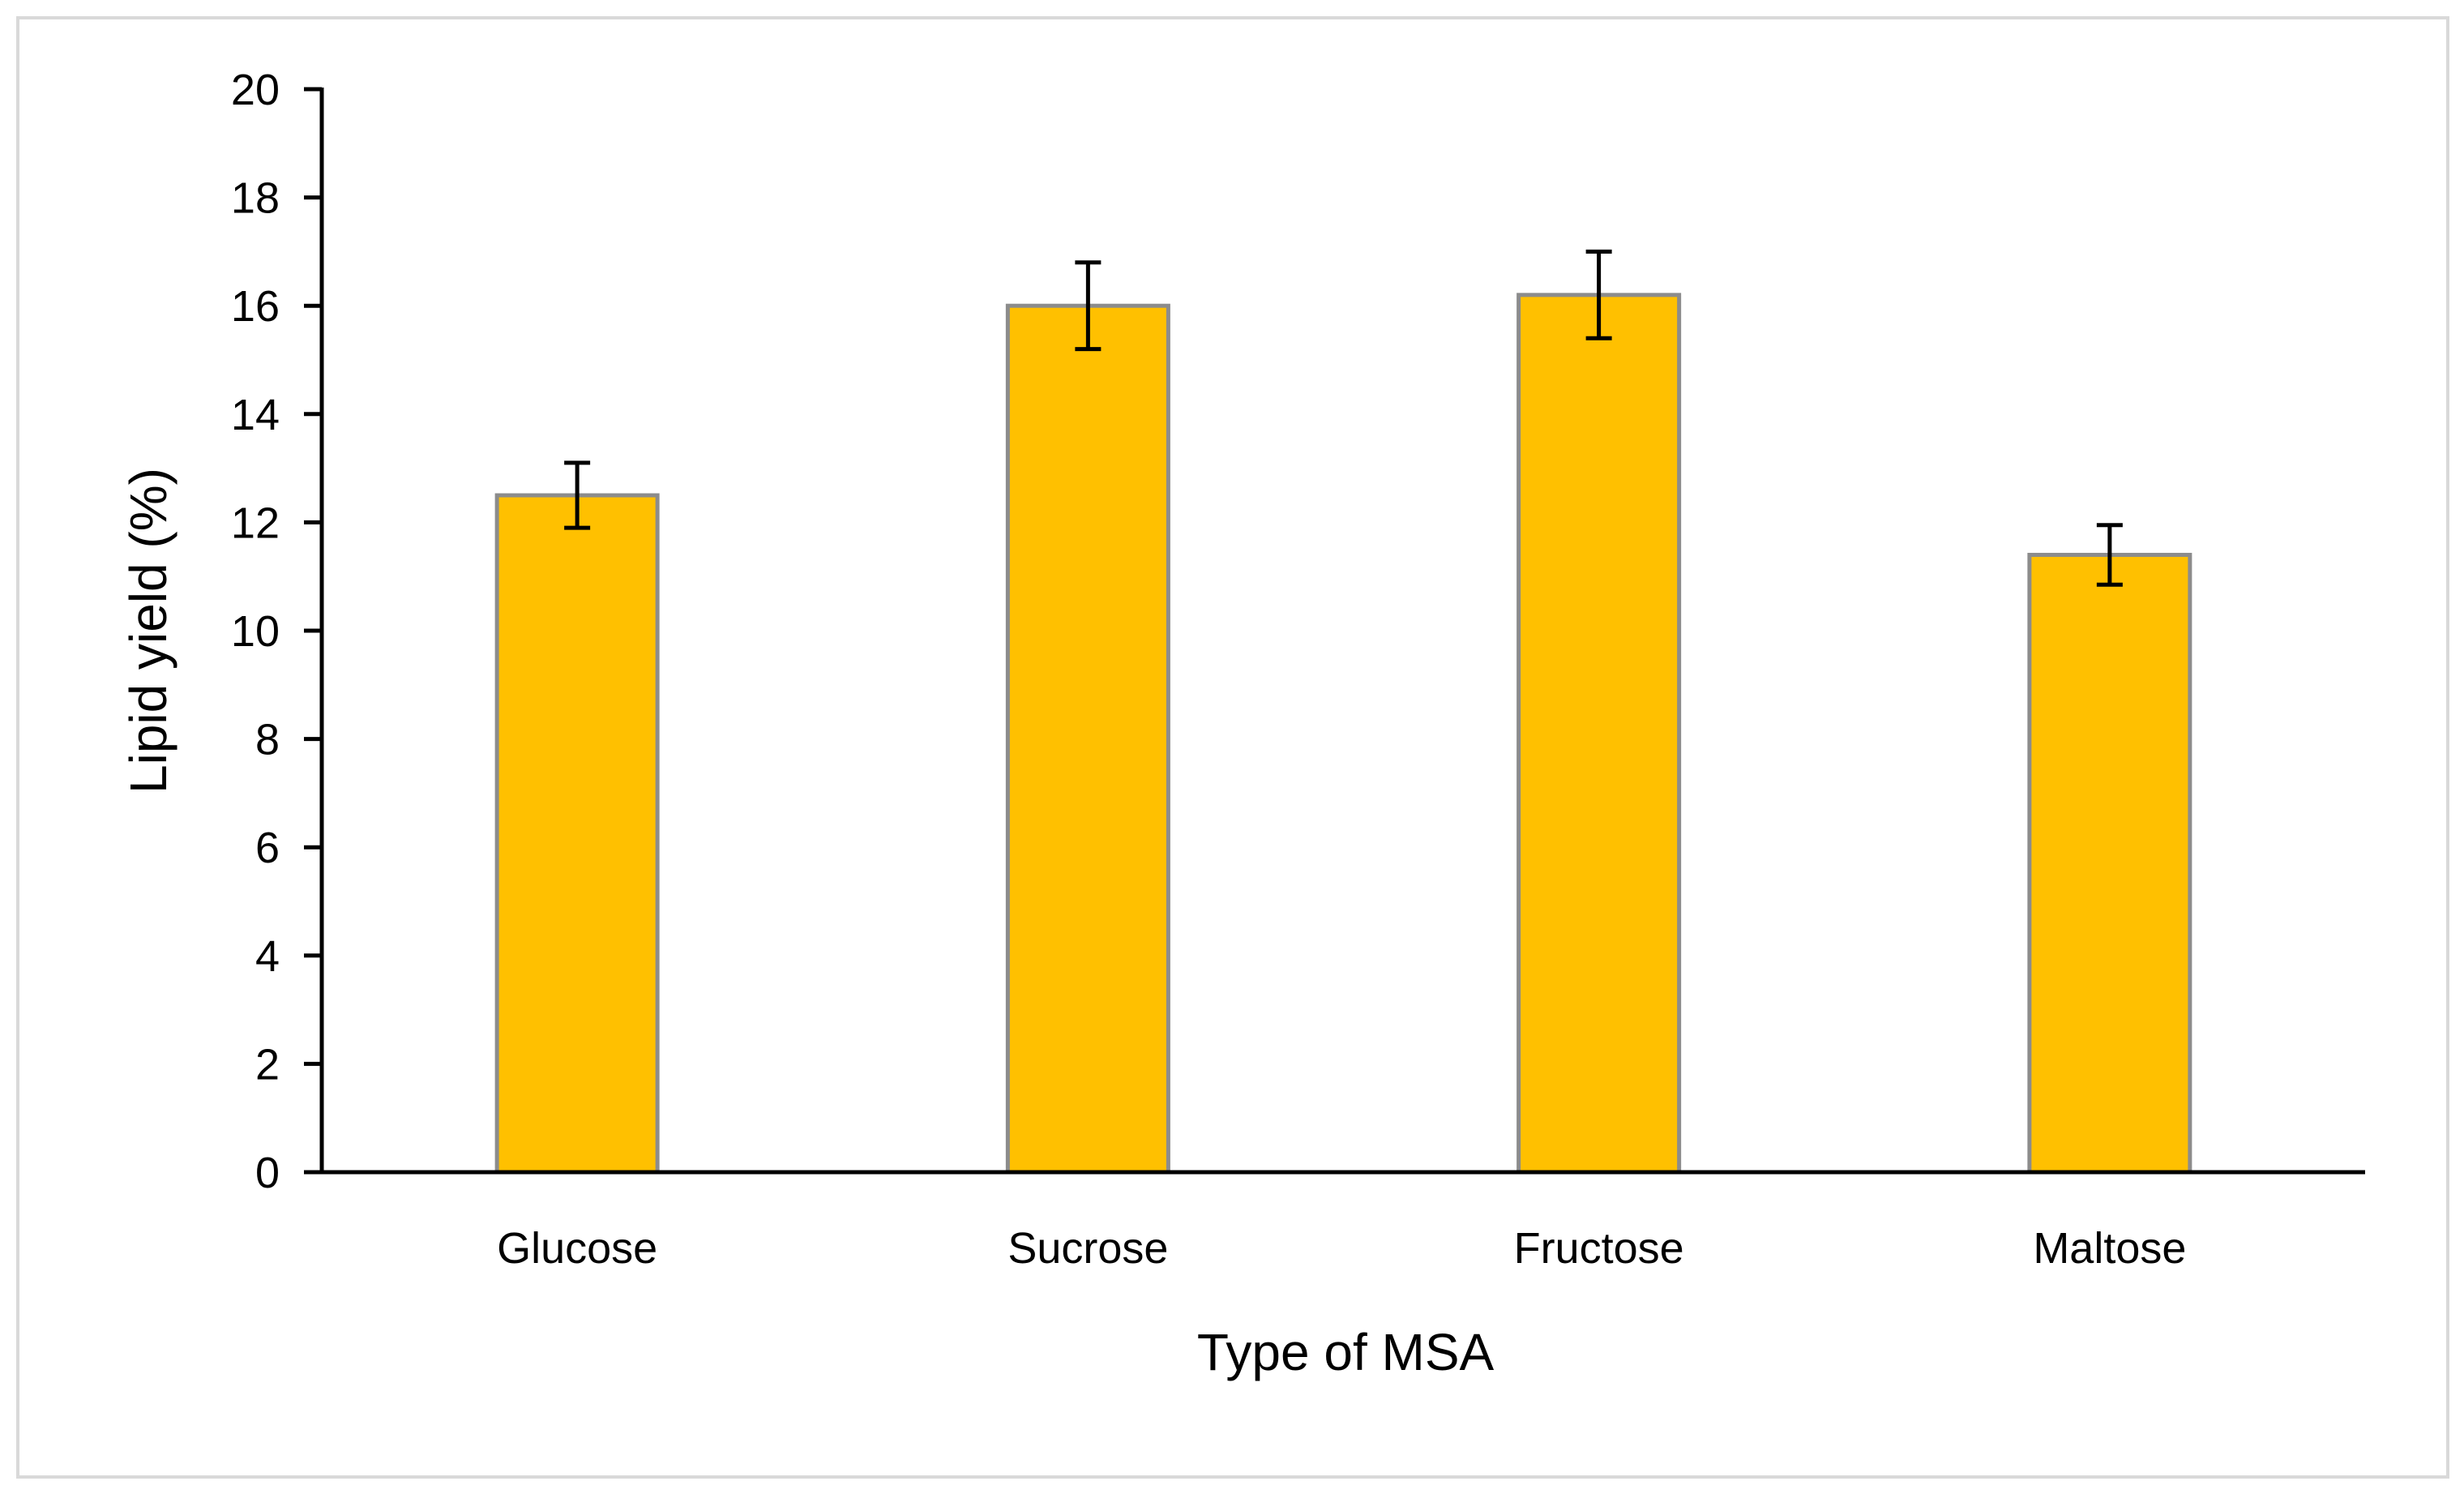  What do you see at coordinates (267, 848) in the screenshot?
I see `y-tick-label: 6` at bounding box center [267, 848].